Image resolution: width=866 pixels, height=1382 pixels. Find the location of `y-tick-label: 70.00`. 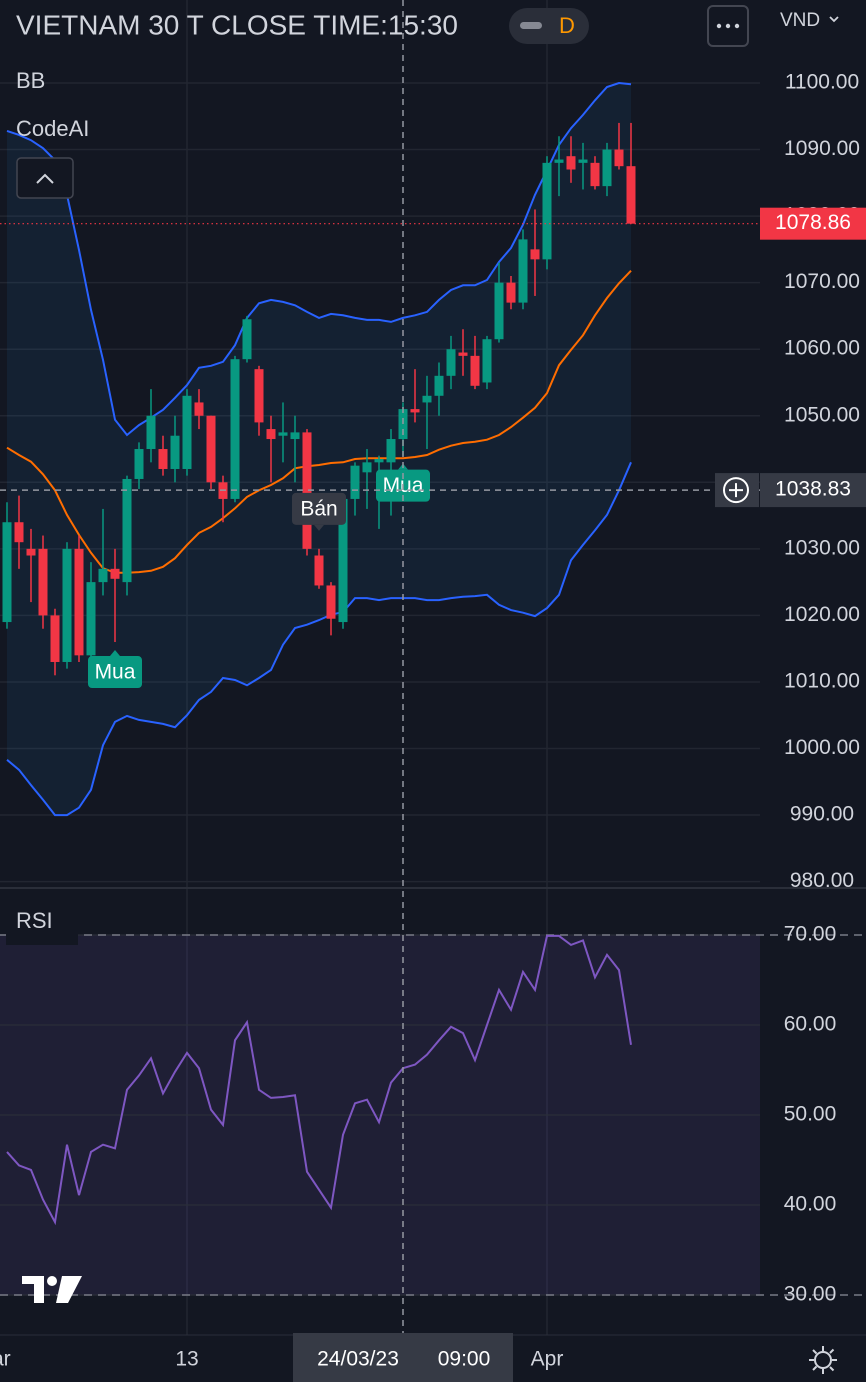

y-tick-label: 70.00 is located at coordinates (810, 934).